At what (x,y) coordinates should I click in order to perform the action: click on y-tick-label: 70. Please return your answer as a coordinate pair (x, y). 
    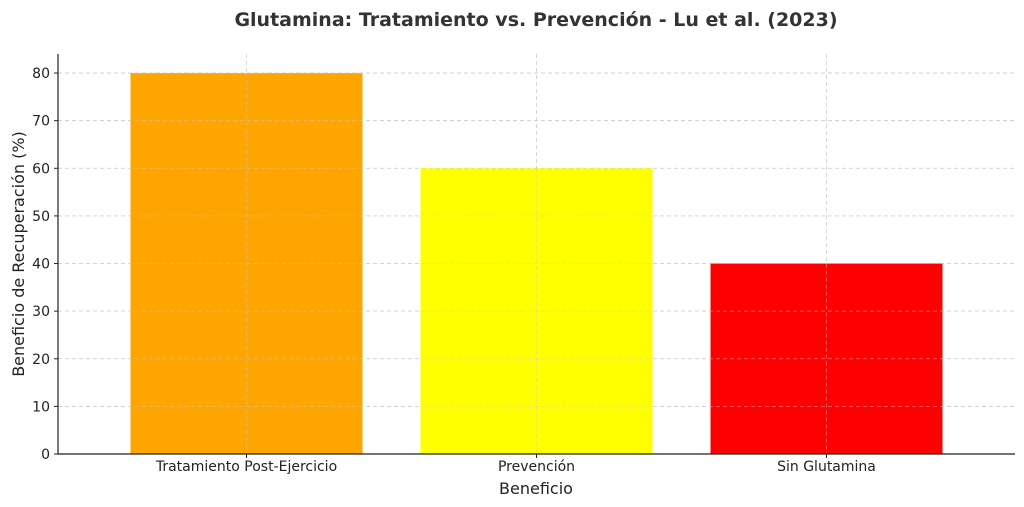
    Looking at the image, I should click on (41, 122).